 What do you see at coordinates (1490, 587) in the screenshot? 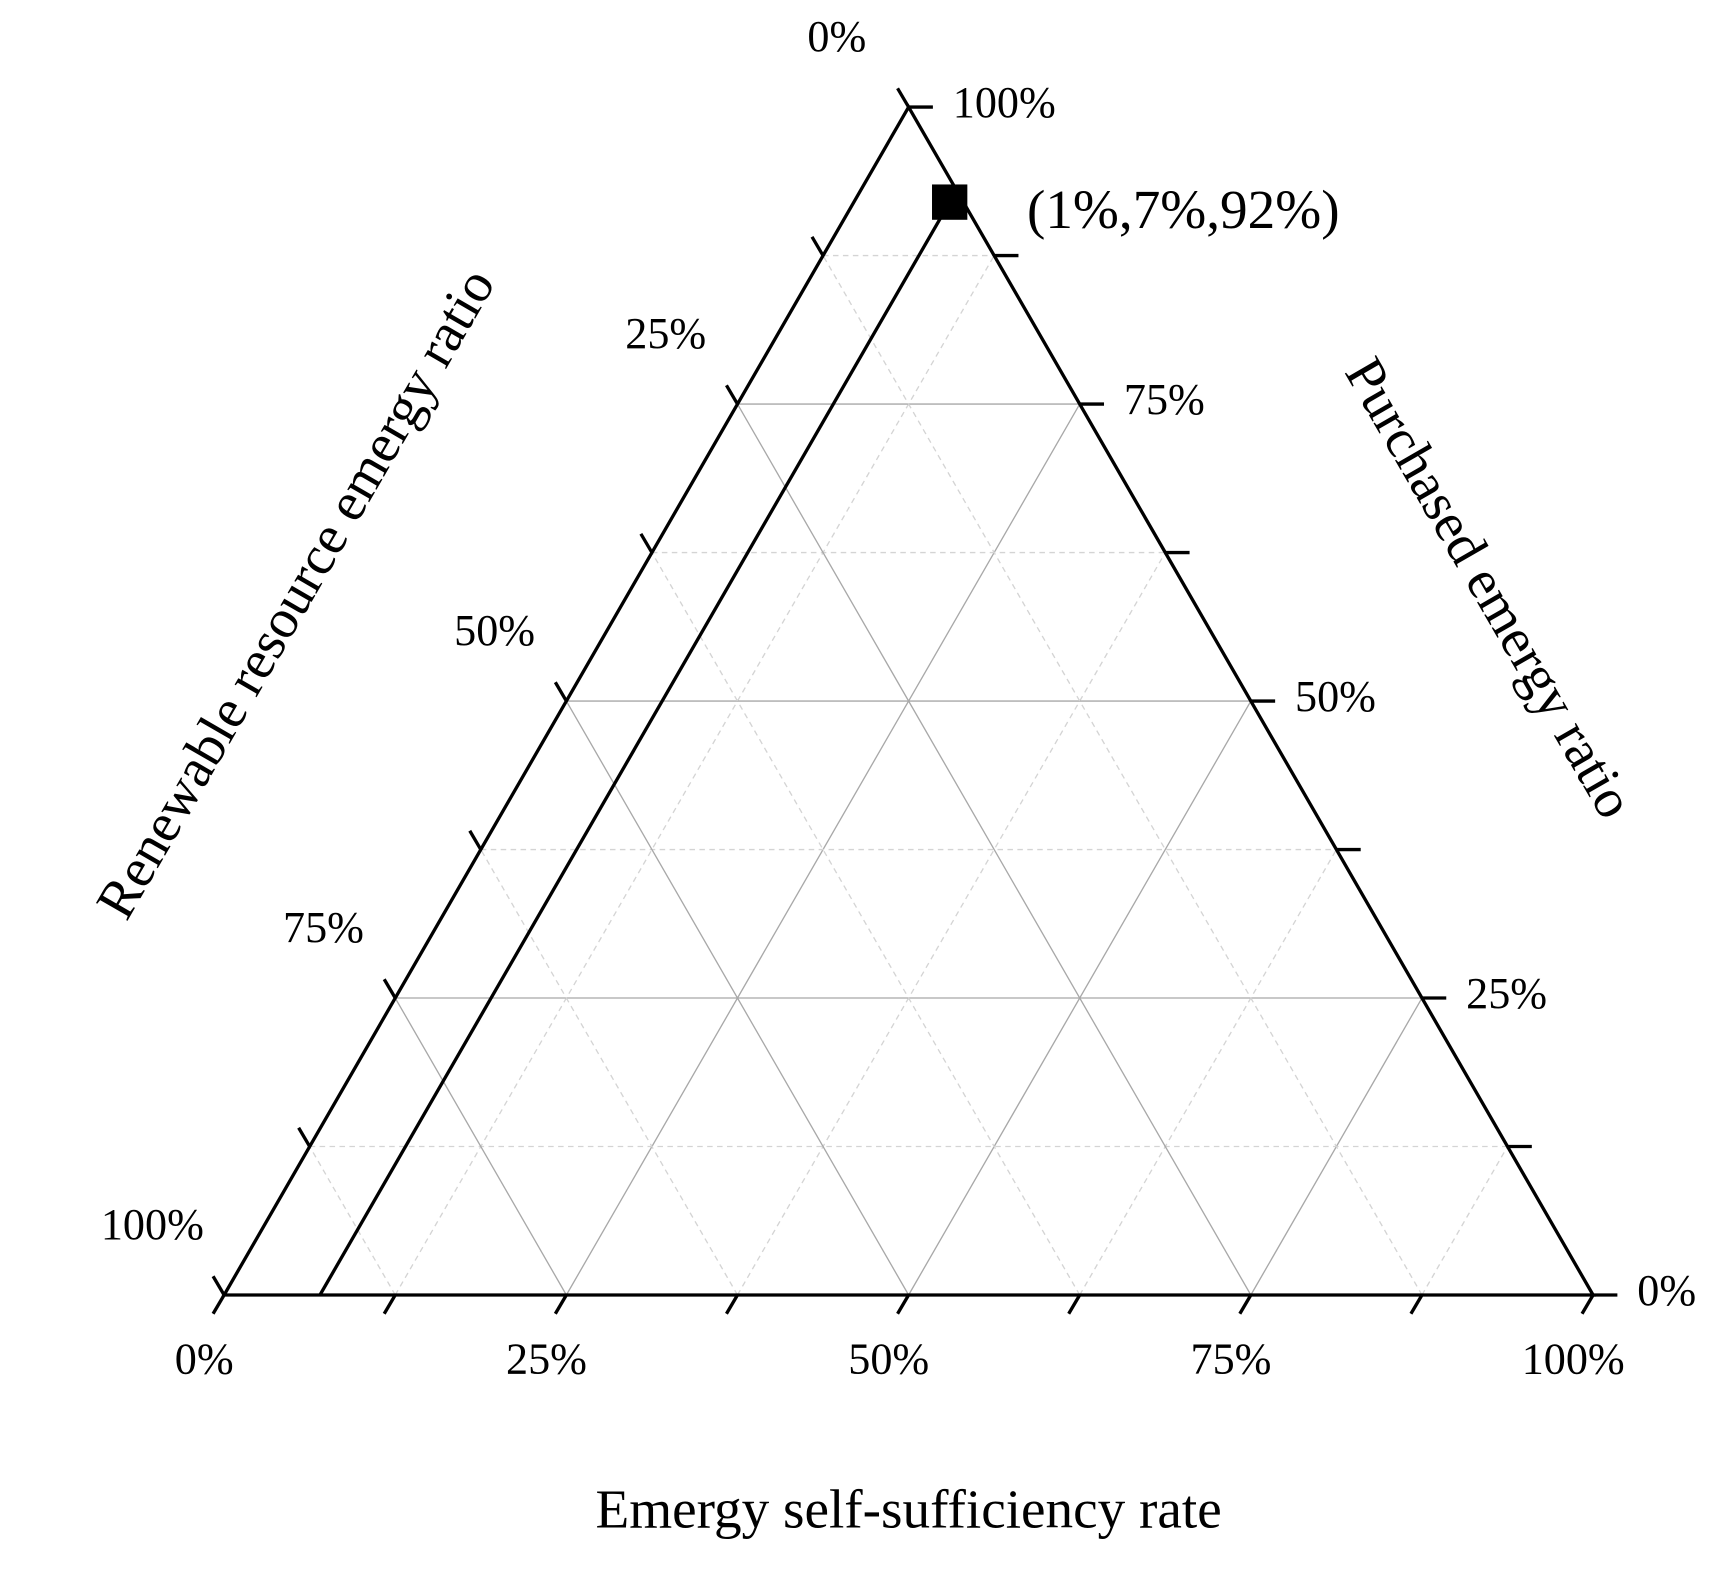
I see `right-axis-title: Purchased emergy ratio` at bounding box center [1490, 587].